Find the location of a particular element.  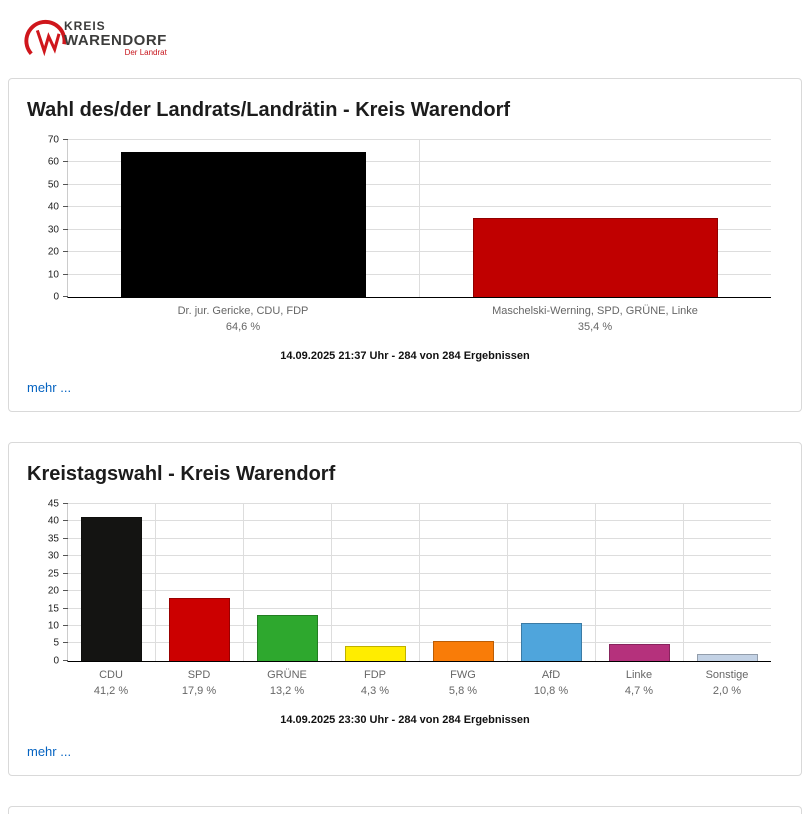

category-label: FDP 4,3 % is located at coordinates (375, 684).